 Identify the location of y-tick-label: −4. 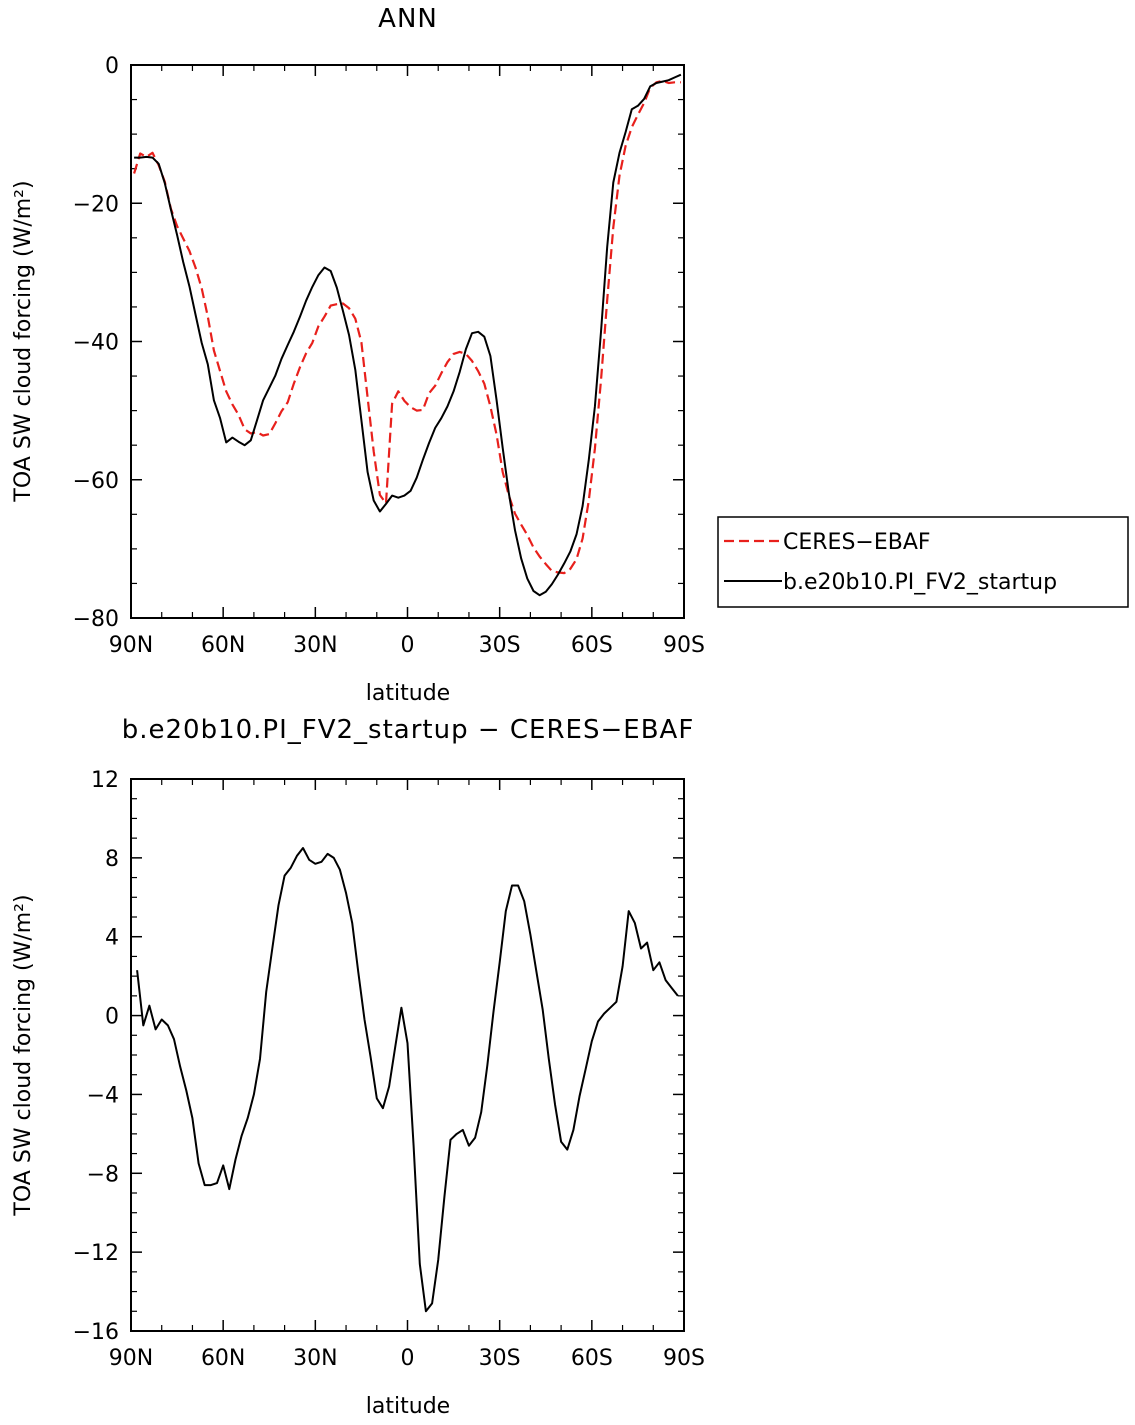
(103, 1095).